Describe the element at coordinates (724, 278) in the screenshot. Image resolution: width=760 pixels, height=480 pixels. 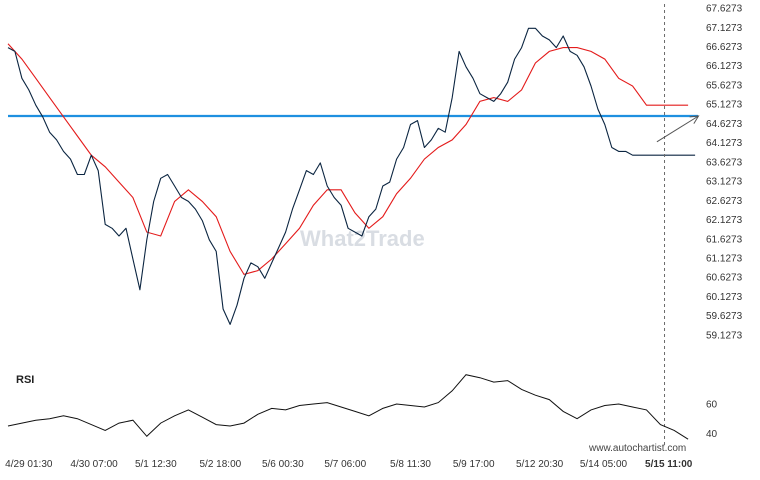
I see `price-y-tick-label: 60.6273` at that location.